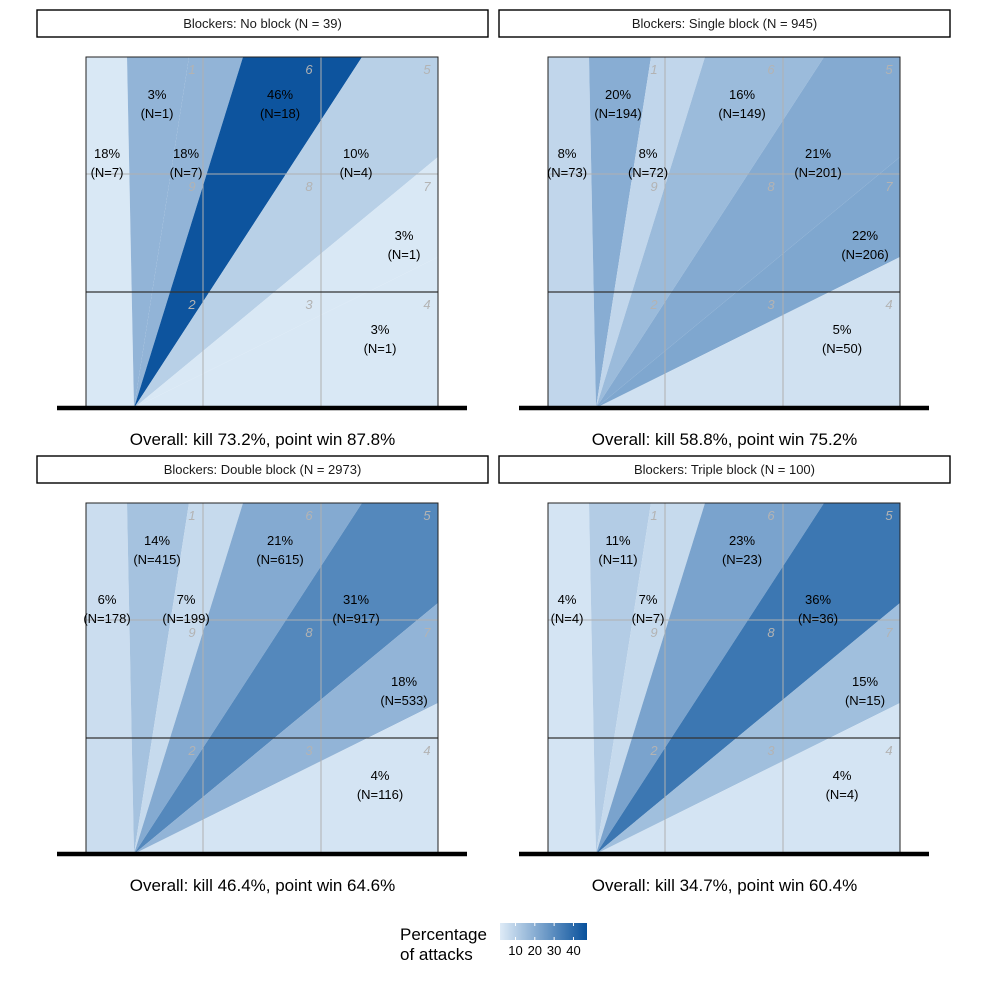 The width and height of the screenshot is (982, 982). Describe the element at coordinates (543, 931) in the screenshot. I see `legend-colorbar` at that location.